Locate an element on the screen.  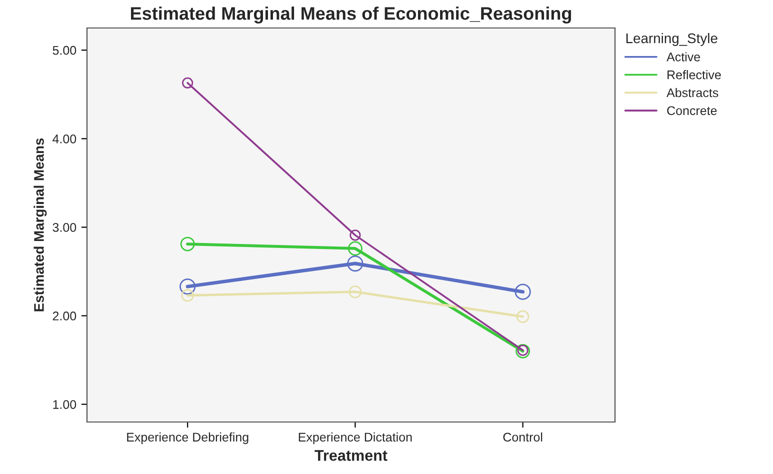
chart-title: Estimated Marginal Means of Economic_Reasoning is located at coordinates (351, 15).